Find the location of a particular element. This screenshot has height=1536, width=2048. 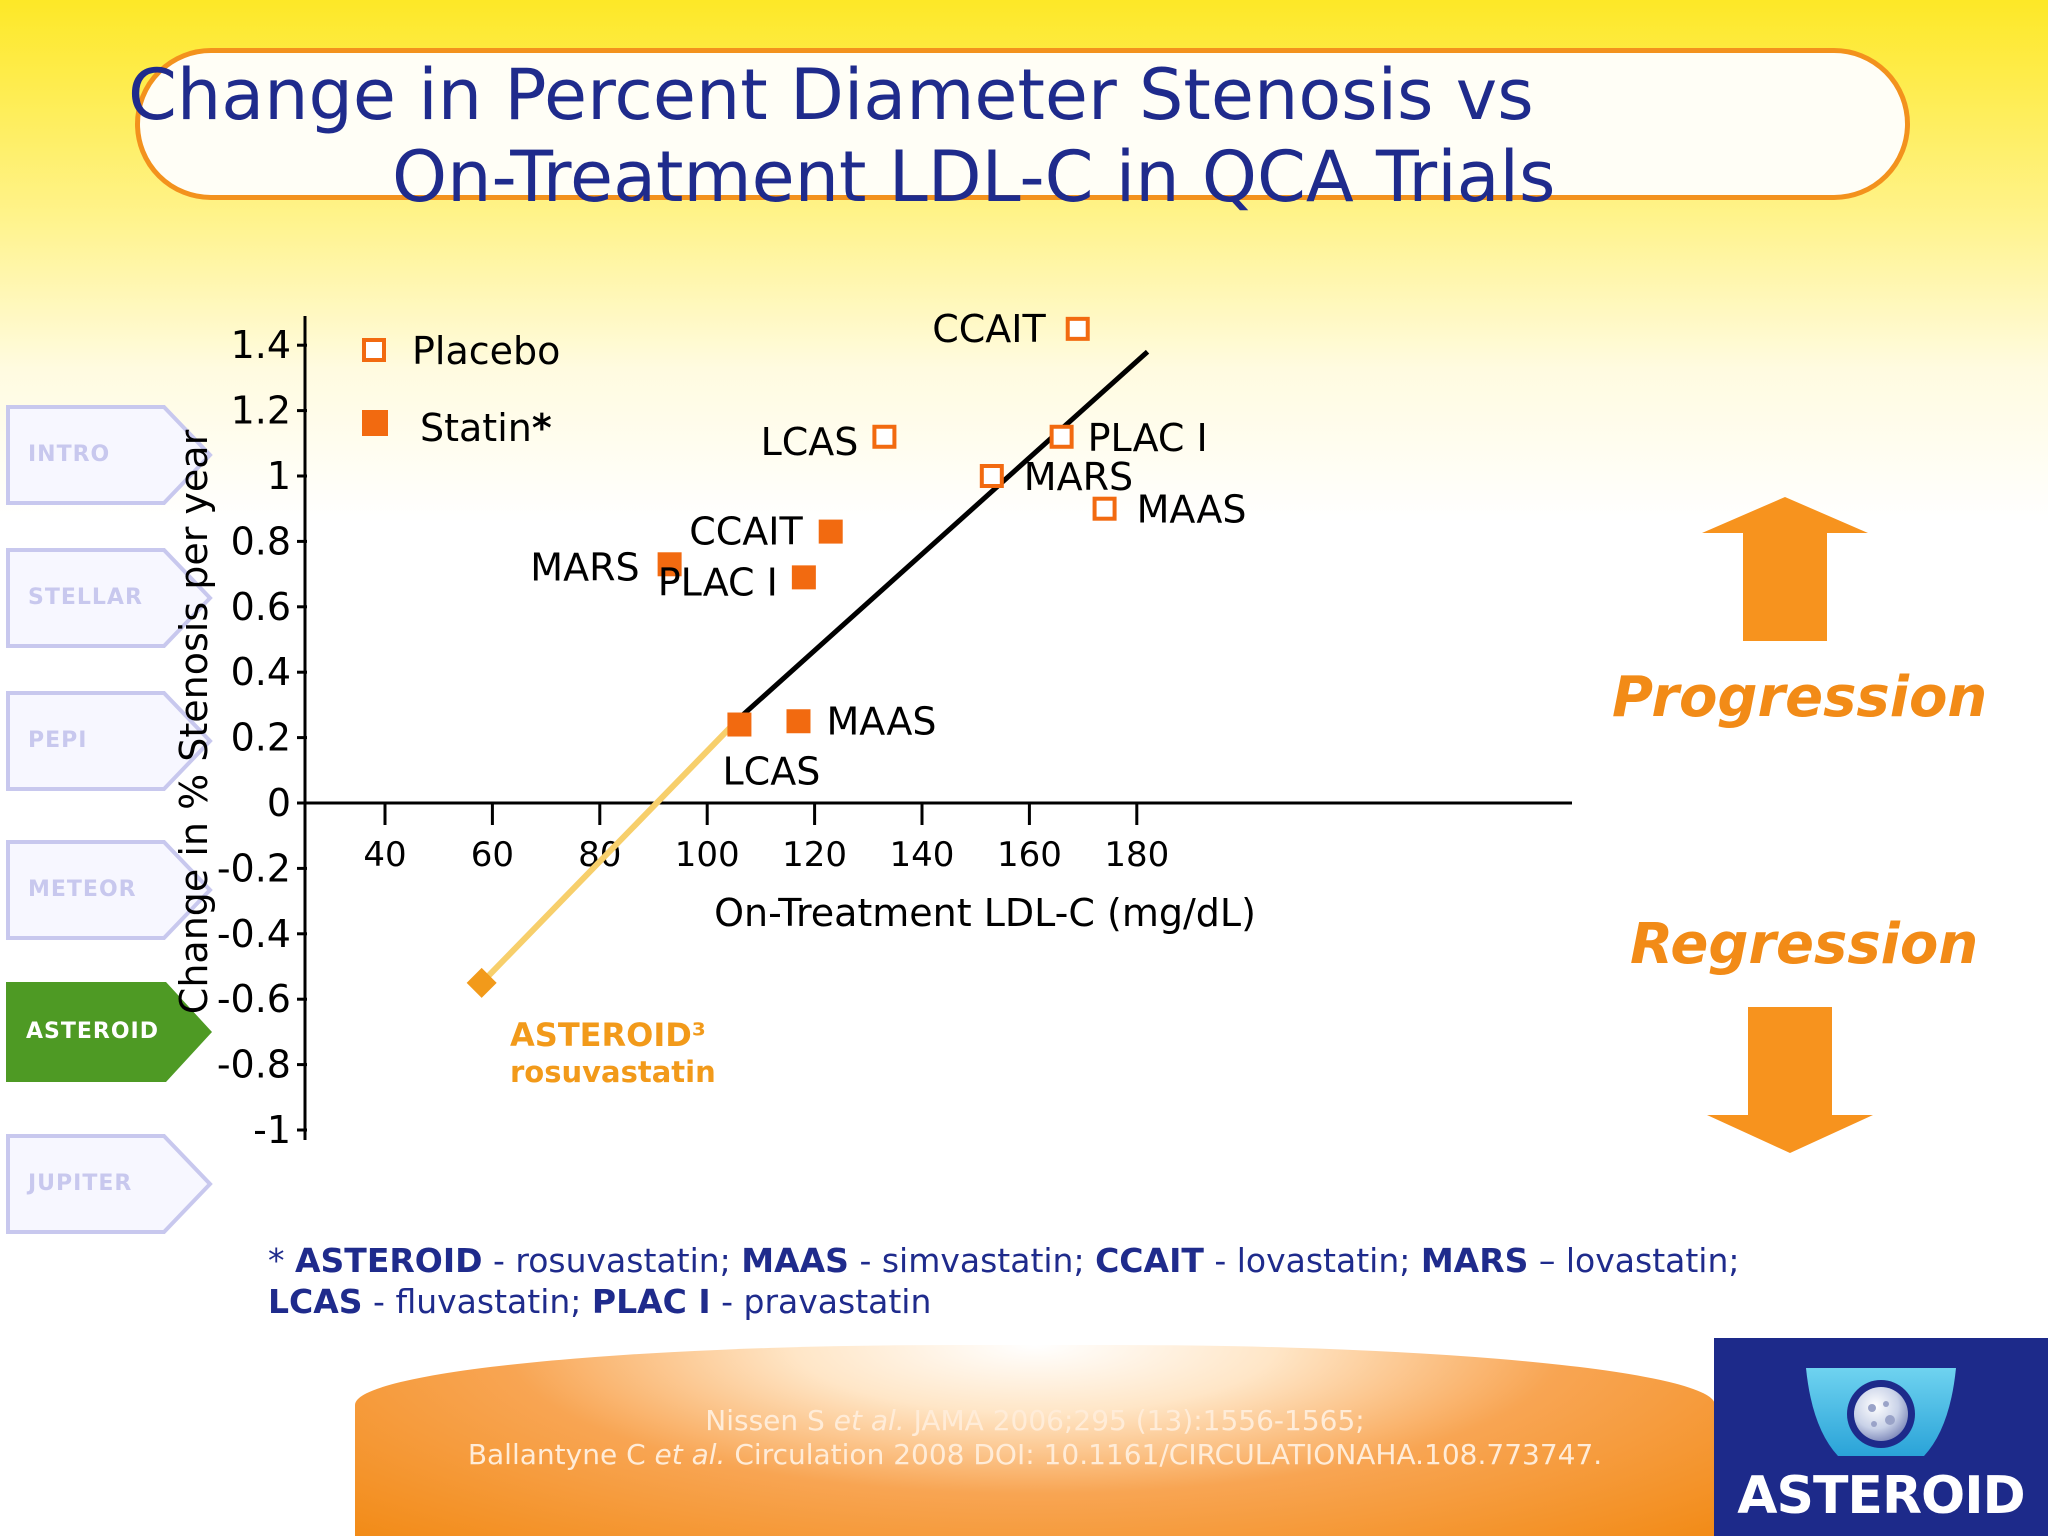

statin-point-label: MAAS is located at coordinates (881, 721).